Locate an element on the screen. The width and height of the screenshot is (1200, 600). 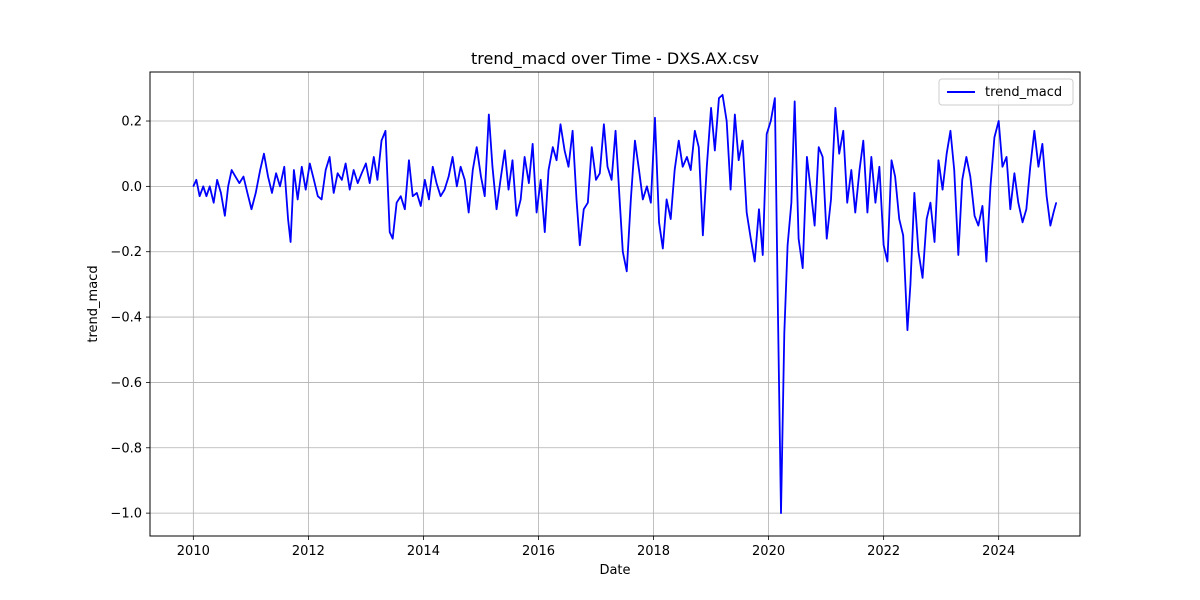
y-tick-label: −0.4 is located at coordinates (126, 318).